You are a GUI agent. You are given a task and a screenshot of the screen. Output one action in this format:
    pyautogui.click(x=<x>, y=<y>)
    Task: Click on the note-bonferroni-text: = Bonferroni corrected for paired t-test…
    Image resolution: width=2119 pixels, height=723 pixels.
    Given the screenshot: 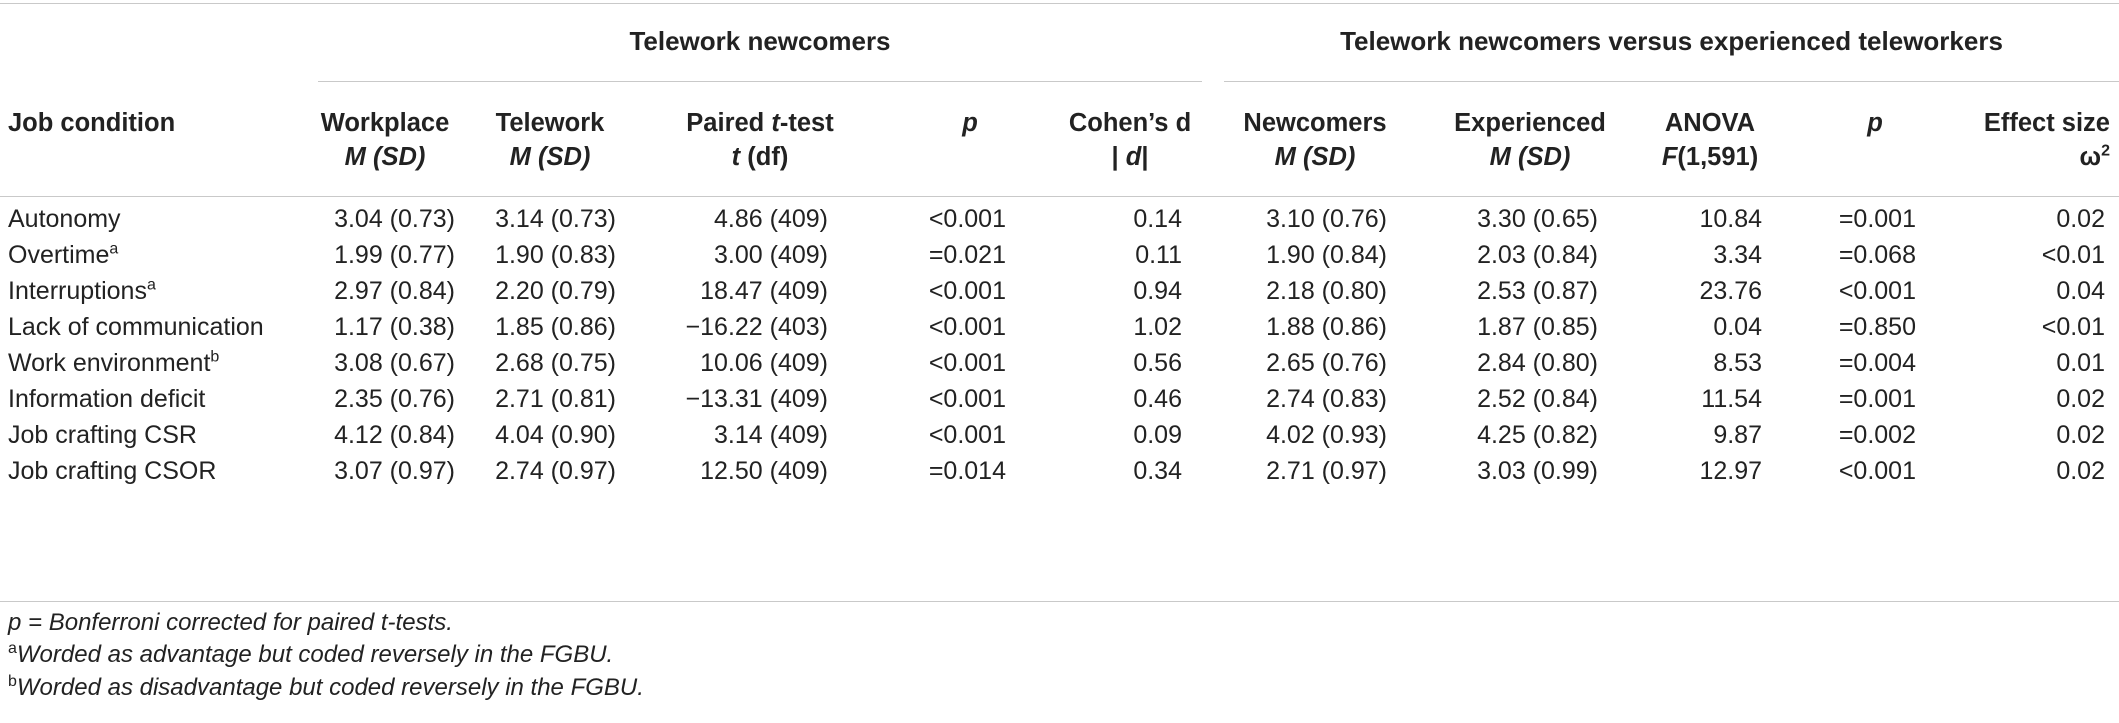 What is the action you would take?
    pyautogui.click(x=237, y=622)
    